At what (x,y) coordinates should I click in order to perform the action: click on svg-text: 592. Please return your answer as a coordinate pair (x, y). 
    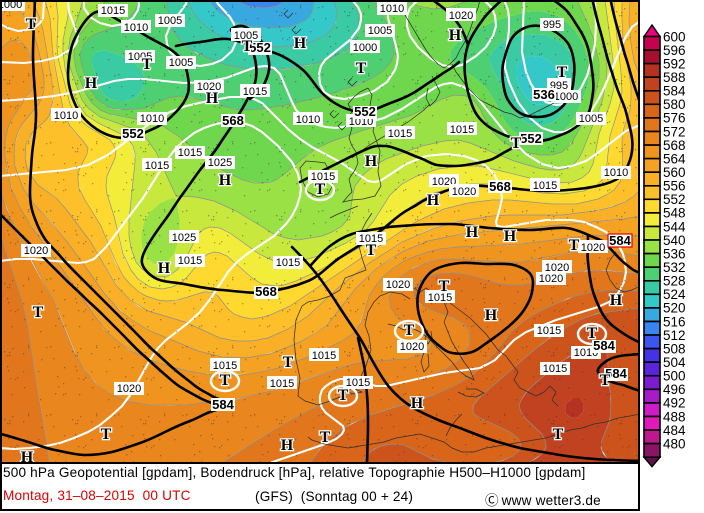
    Looking at the image, I should click on (674, 63).